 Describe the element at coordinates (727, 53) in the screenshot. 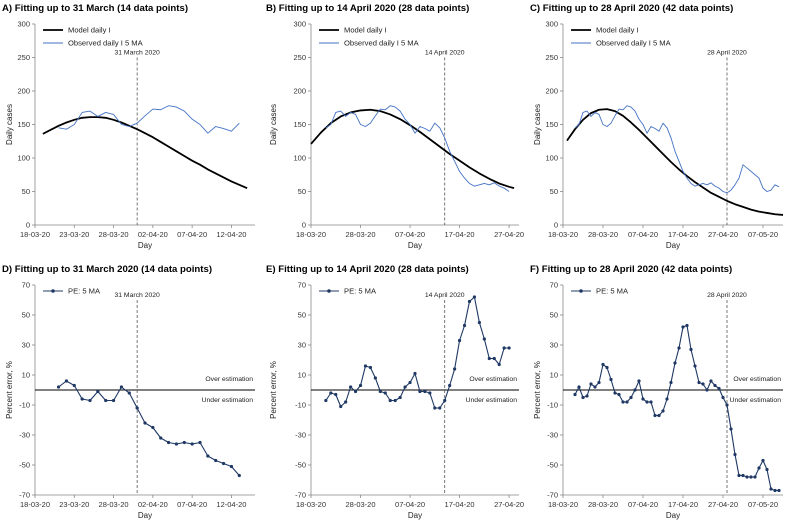

I see `cutoff-date-label: 28 April 2020` at that location.